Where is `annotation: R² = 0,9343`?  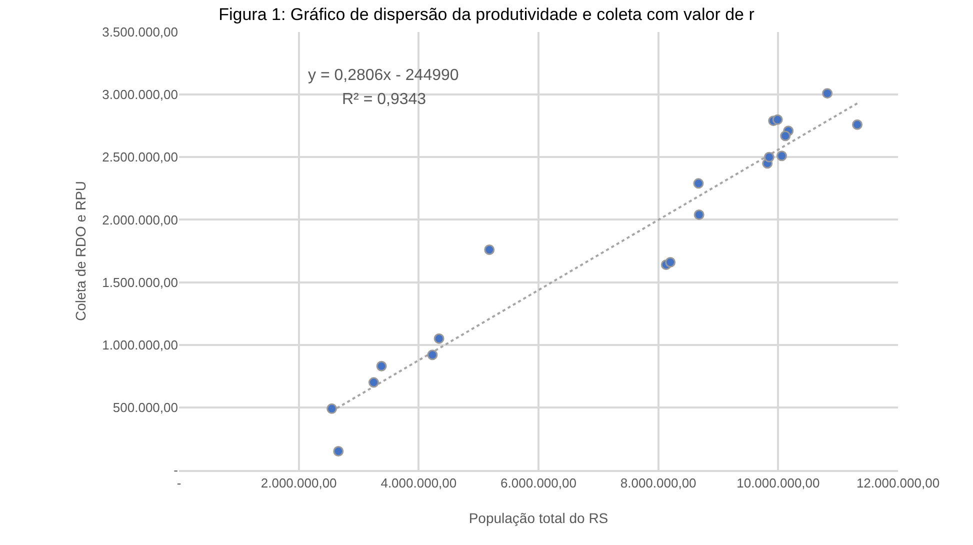 annotation: R² = 0,9343 is located at coordinates (384, 99).